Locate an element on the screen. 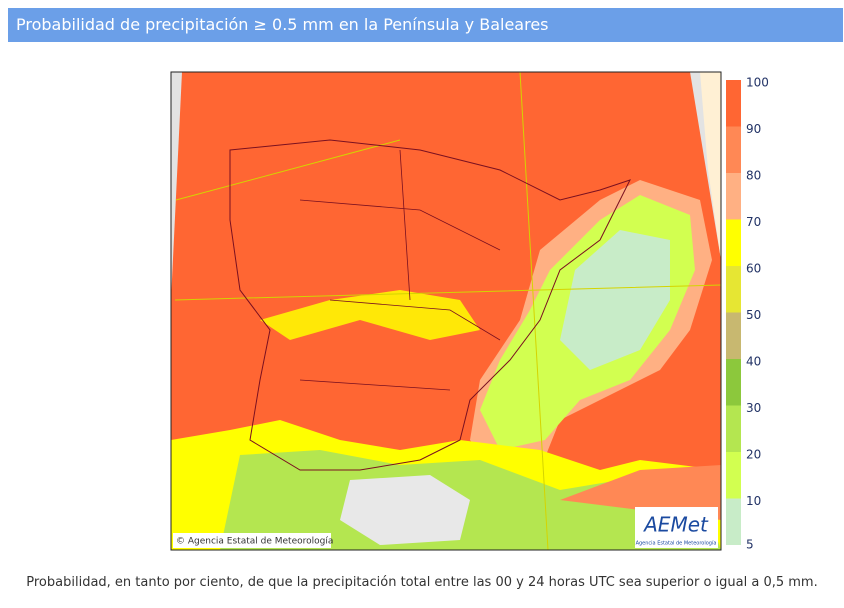 This screenshot has height=608, width=844. legend-label: 100 is located at coordinates (757, 83).